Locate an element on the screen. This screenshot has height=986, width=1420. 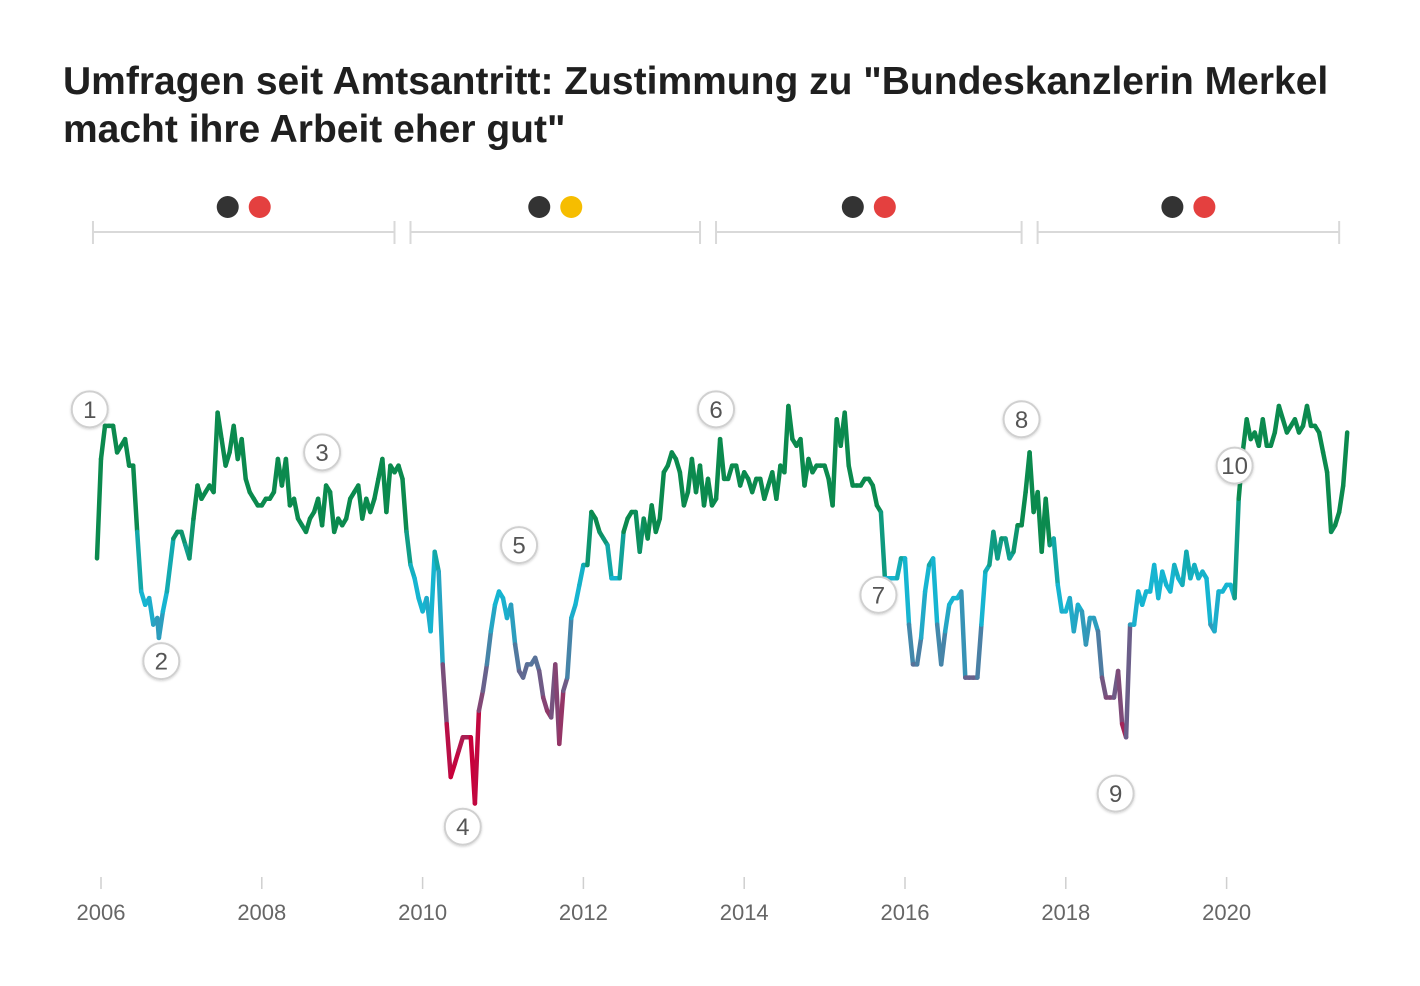
annotation-3: 3 is located at coordinates (322, 452).